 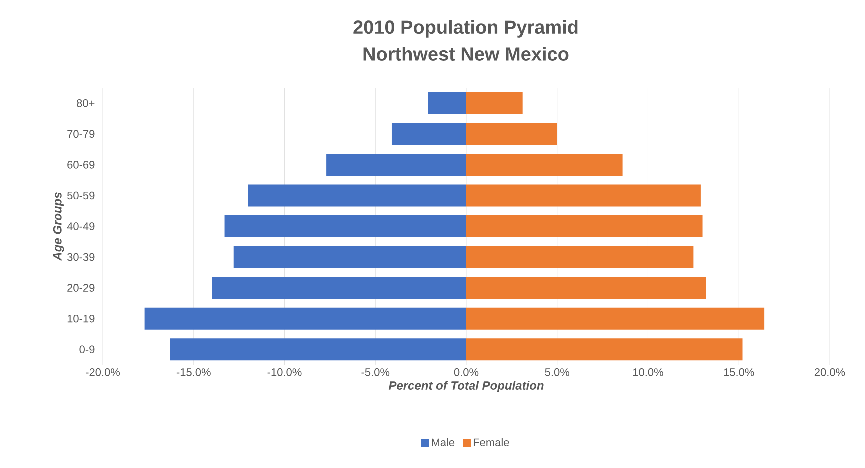 What do you see at coordinates (87, 350) in the screenshot?
I see `y-tick-label: 0-9` at bounding box center [87, 350].